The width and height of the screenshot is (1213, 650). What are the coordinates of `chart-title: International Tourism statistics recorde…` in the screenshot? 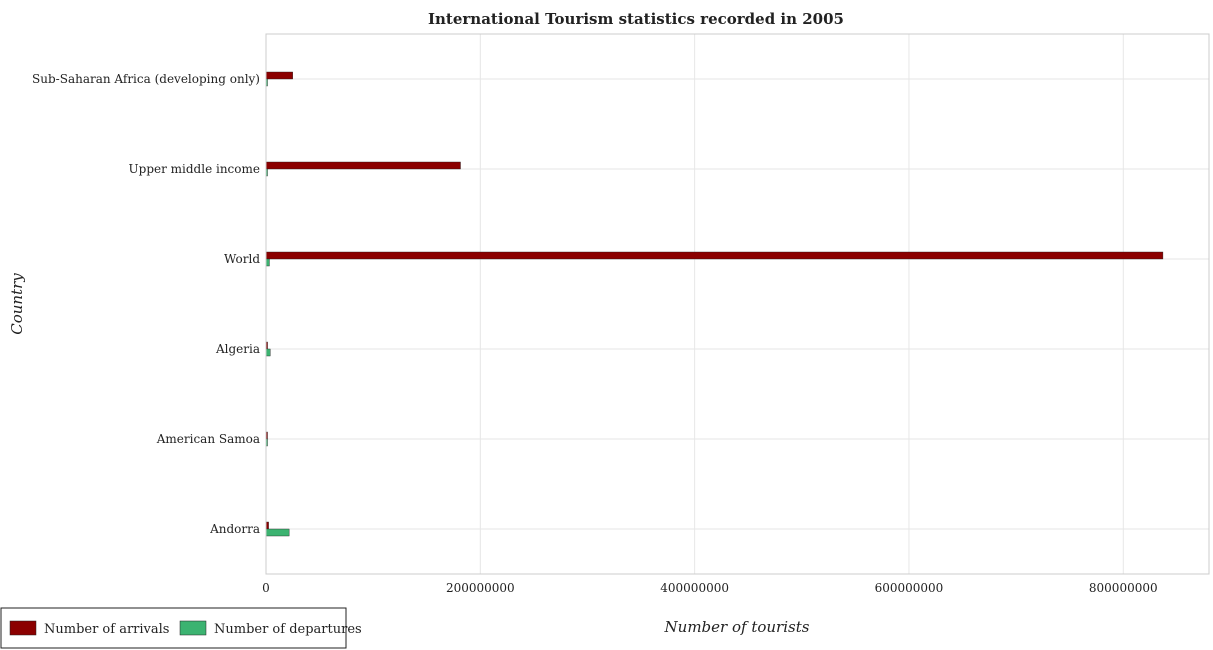 It's located at (636, 19).